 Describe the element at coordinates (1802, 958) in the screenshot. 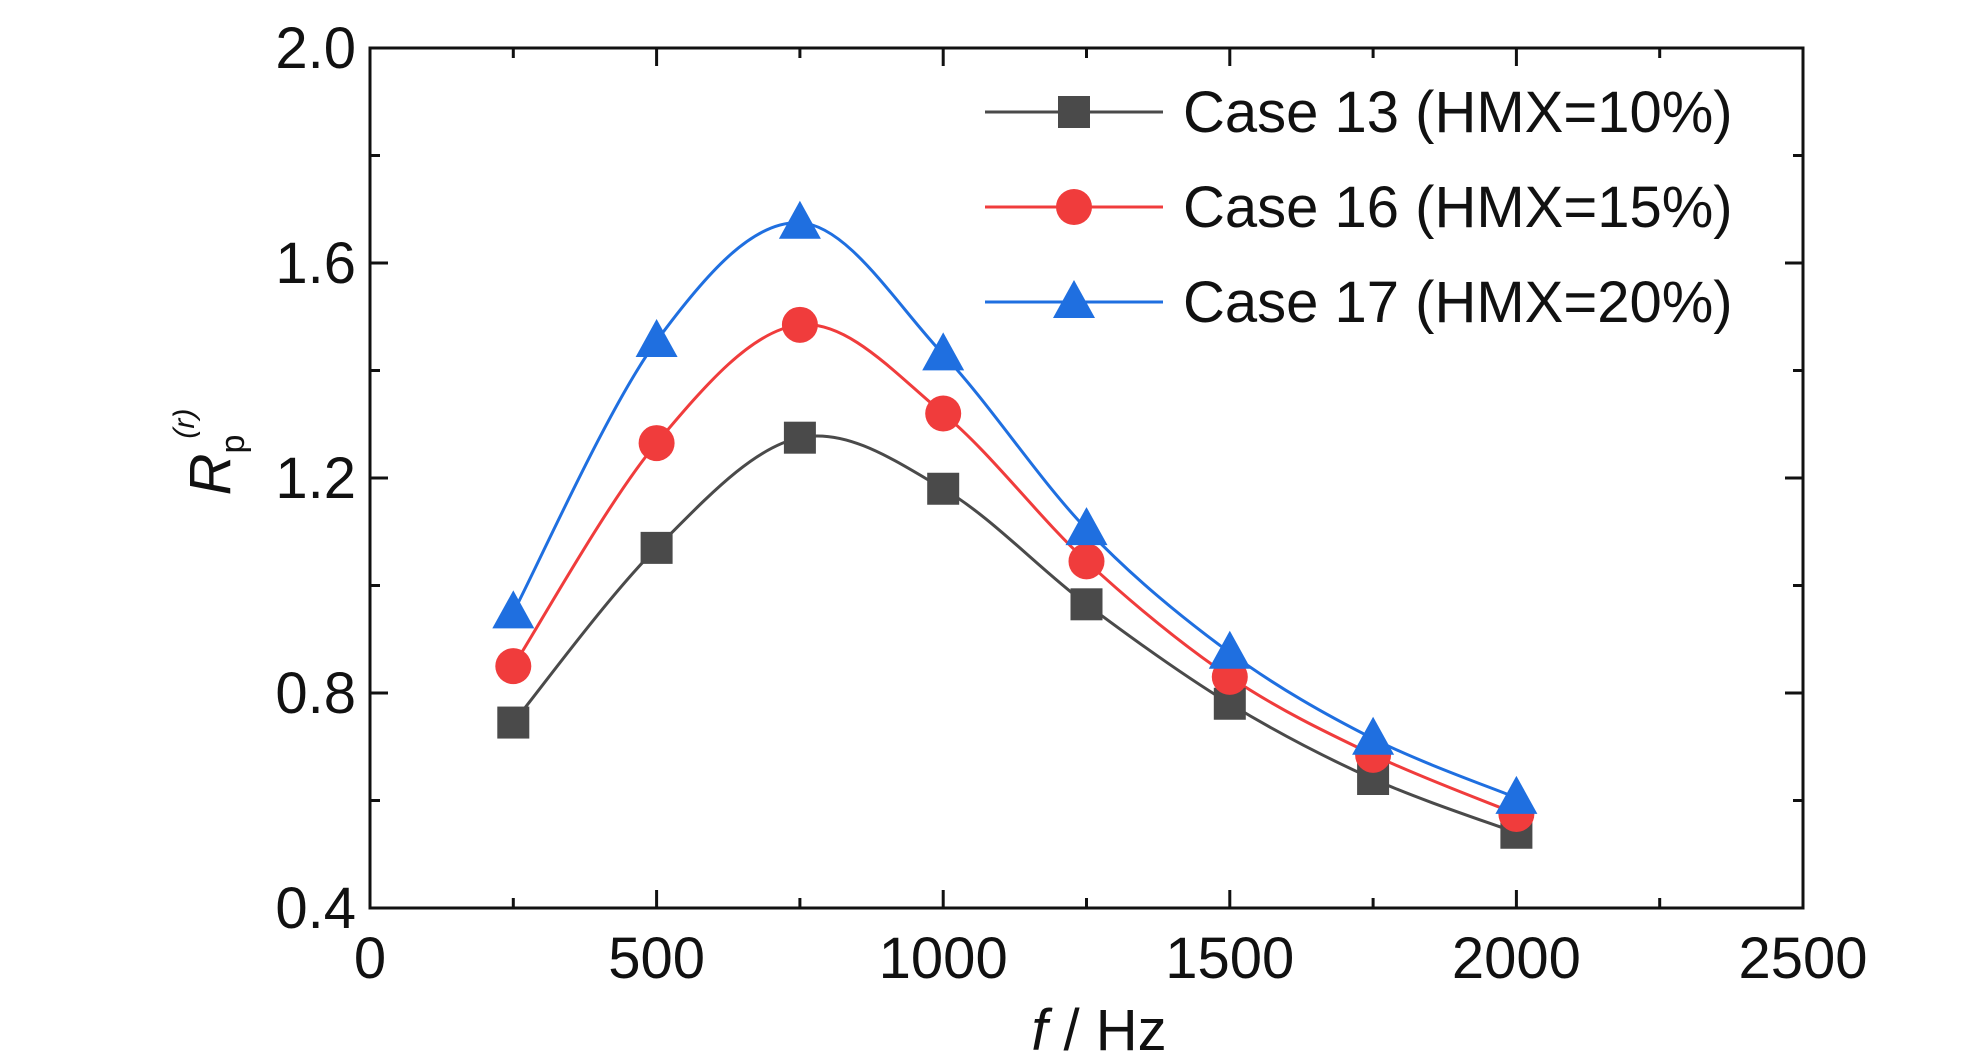

I see `x-tick-label: 2500` at that location.